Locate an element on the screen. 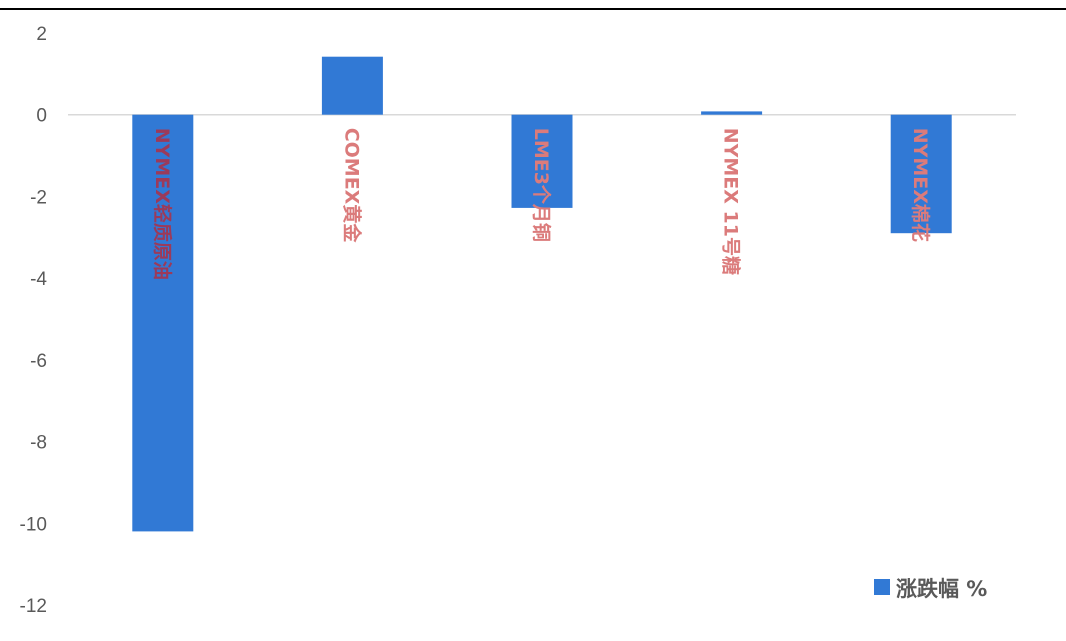  category-label: NYMEX轻质原油 is located at coordinates (162, 204).